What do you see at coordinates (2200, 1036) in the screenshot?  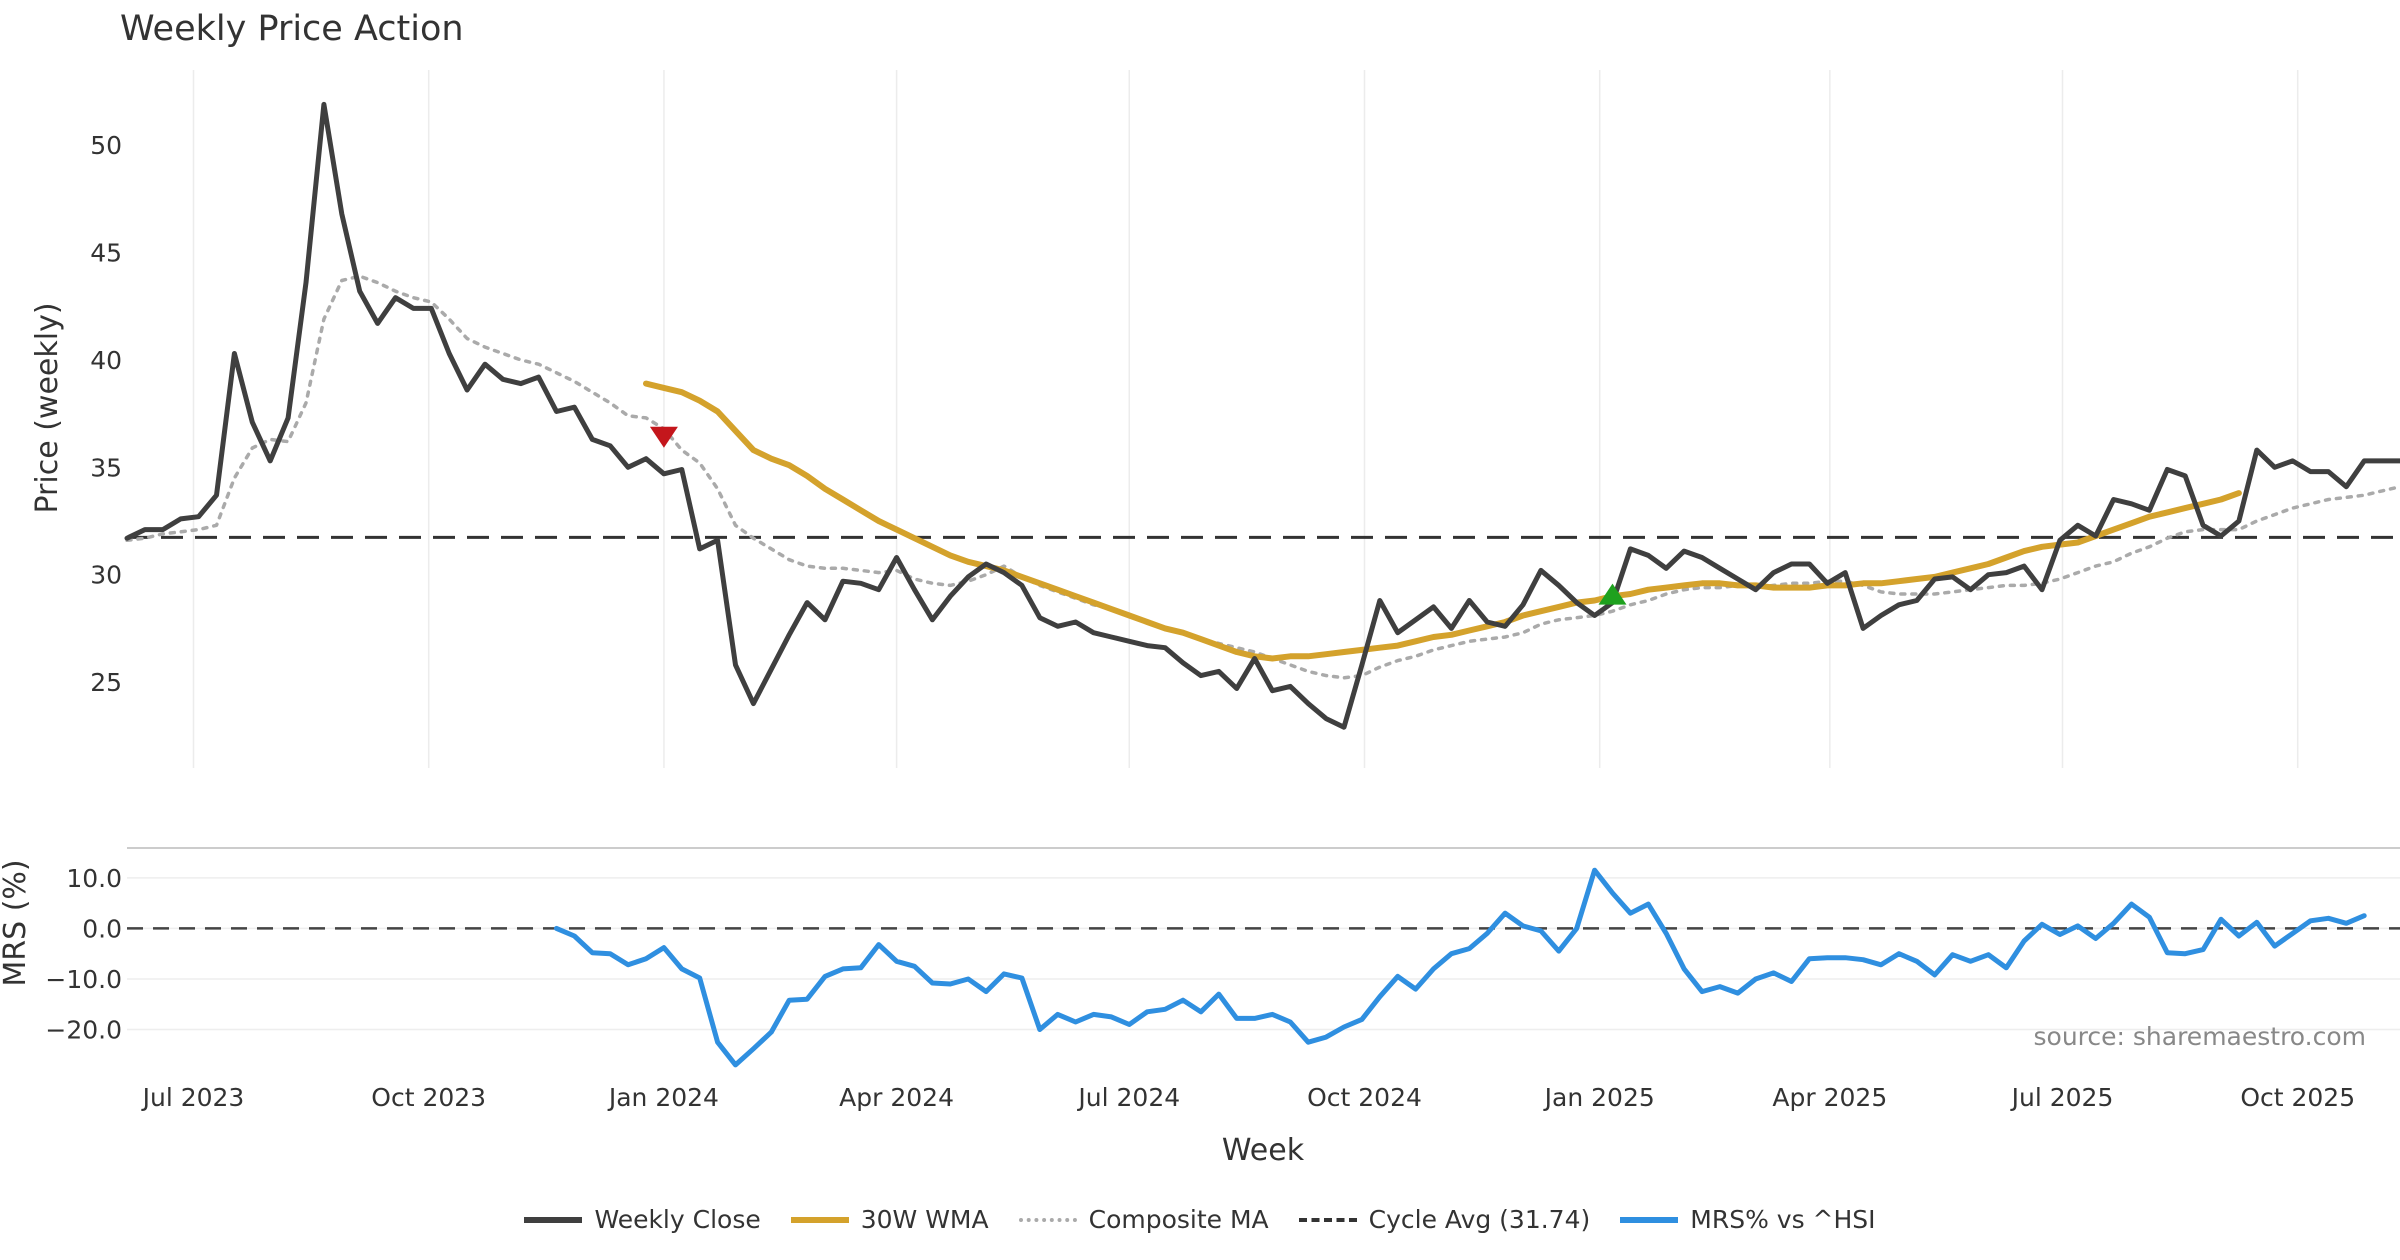 I see `source-note: source: sharemaestro.com` at bounding box center [2200, 1036].